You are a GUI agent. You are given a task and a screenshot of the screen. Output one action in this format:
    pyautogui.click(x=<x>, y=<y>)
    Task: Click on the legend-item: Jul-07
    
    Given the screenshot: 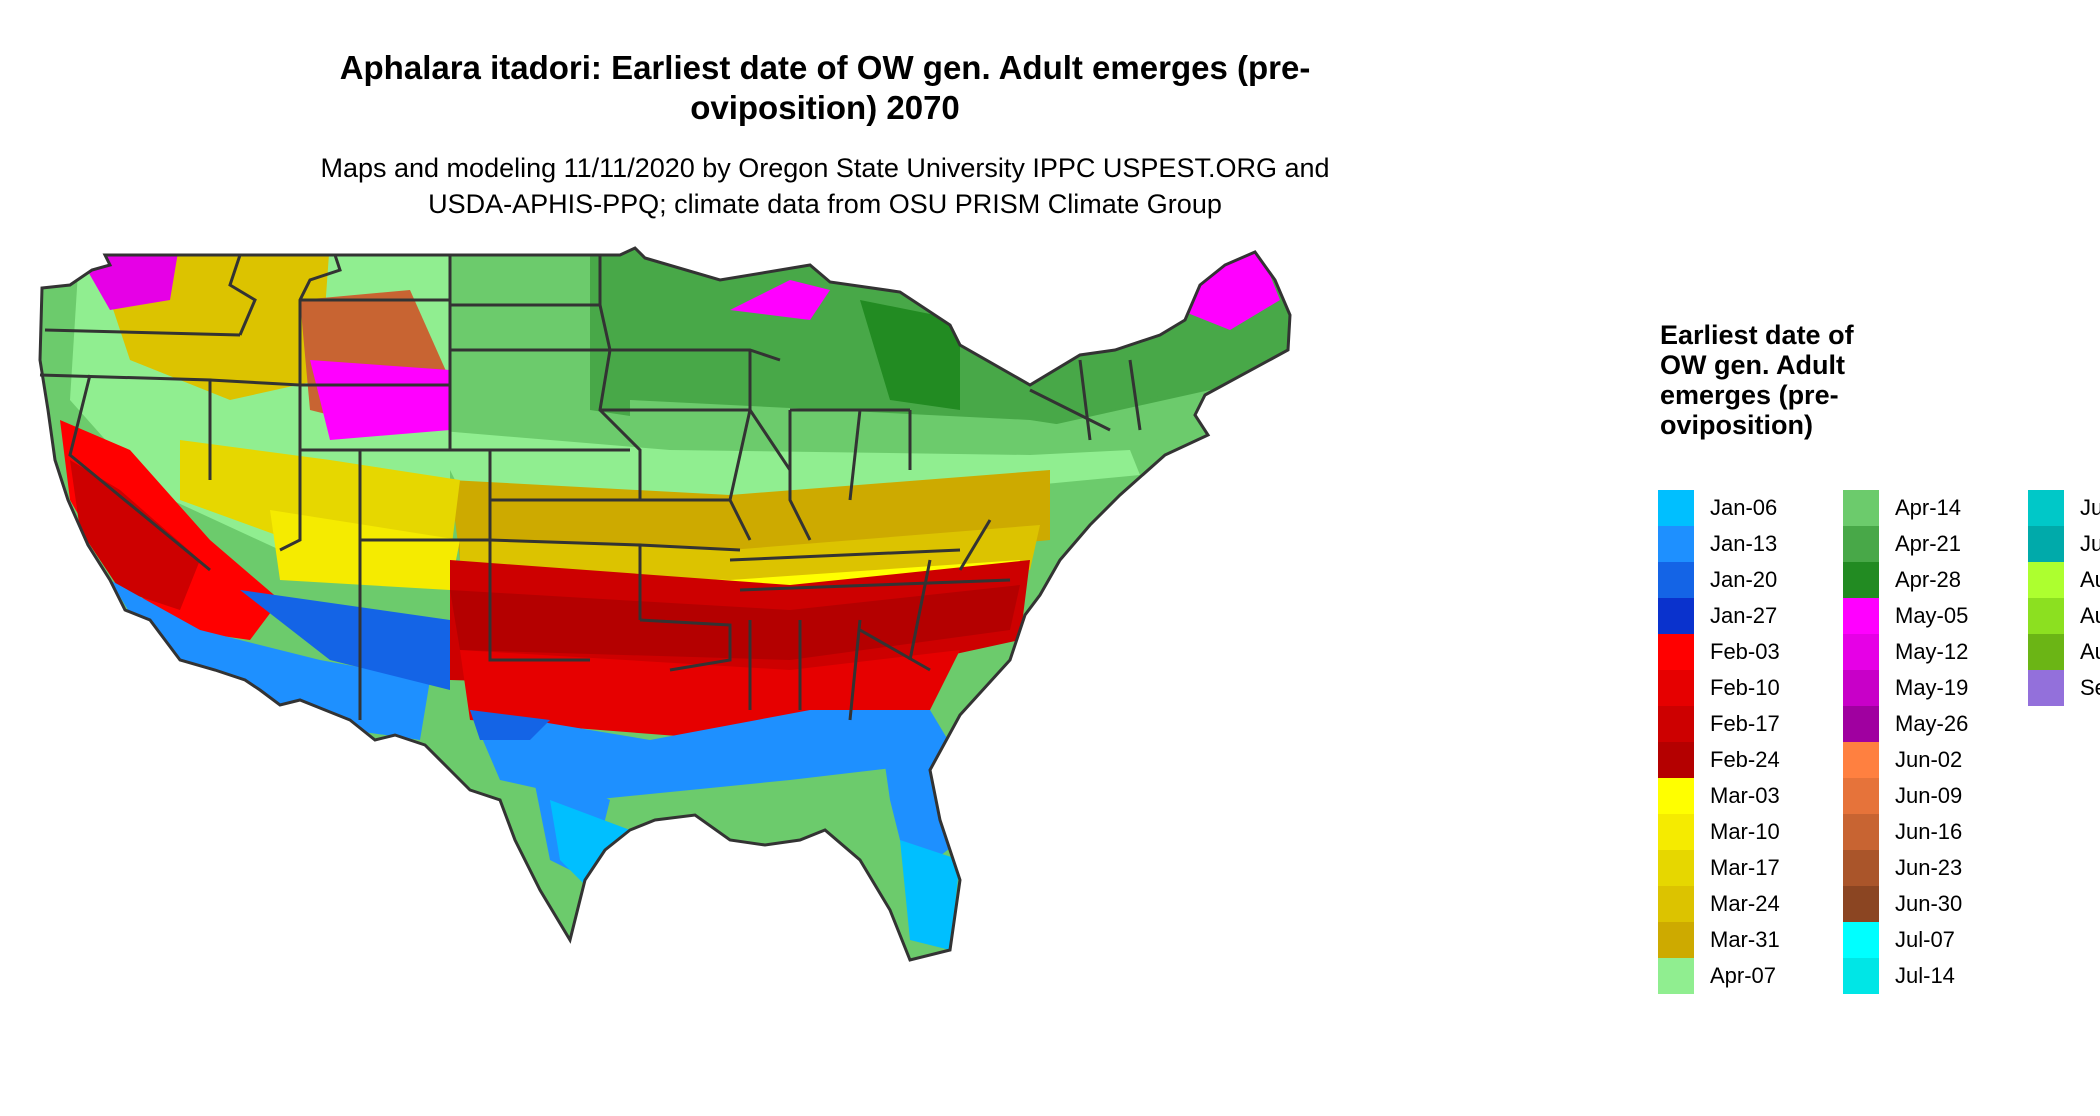 What is the action you would take?
    pyautogui.click(x=1938, y=940)
    